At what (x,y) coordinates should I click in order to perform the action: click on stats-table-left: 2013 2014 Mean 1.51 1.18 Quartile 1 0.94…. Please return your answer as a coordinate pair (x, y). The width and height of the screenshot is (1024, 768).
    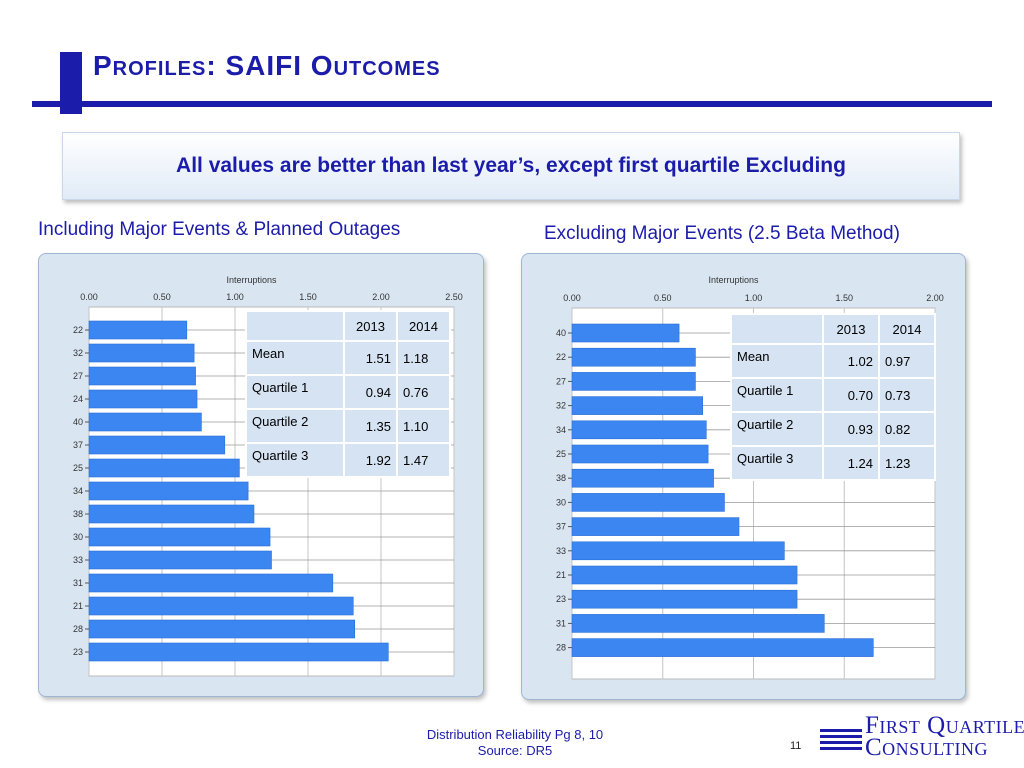
    Looking at the image, I should click on (348, 394).